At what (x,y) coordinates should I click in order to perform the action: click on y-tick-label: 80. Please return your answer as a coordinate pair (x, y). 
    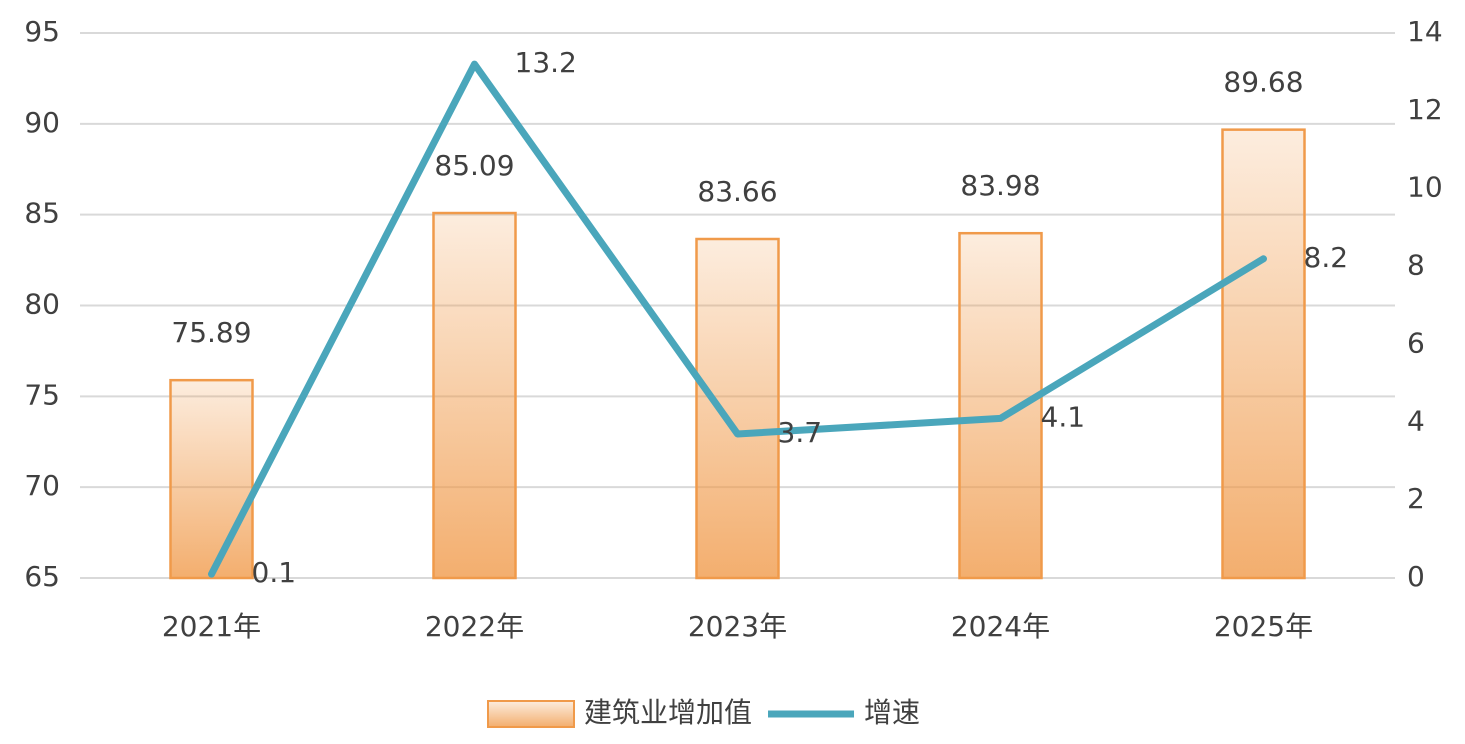
    Looking at the image, I should click on (42, 304).